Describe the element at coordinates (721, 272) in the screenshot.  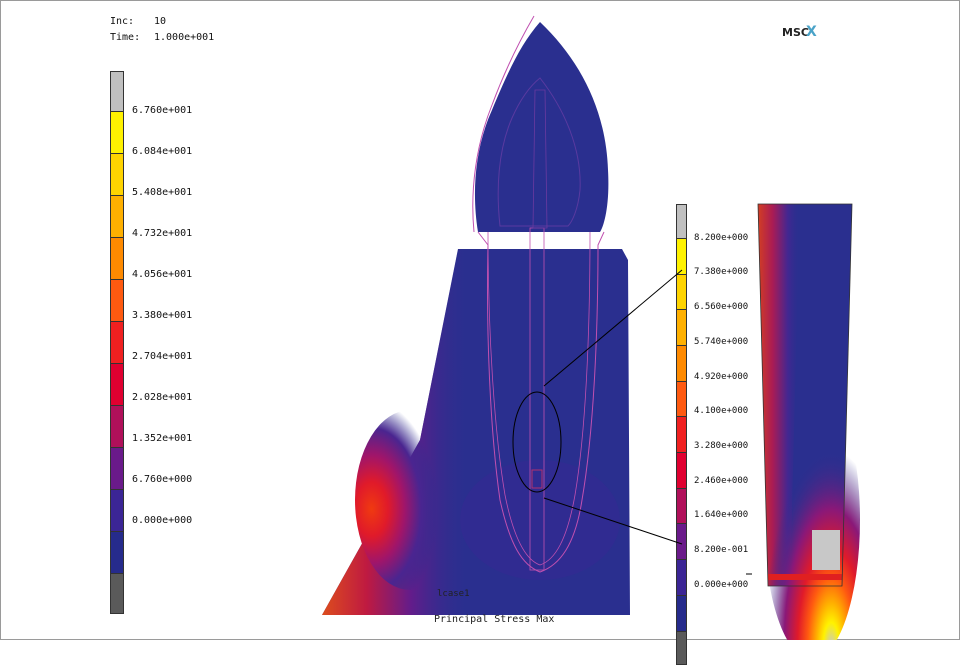
I see `legend-detail-label: 7.380e+000` at that location.